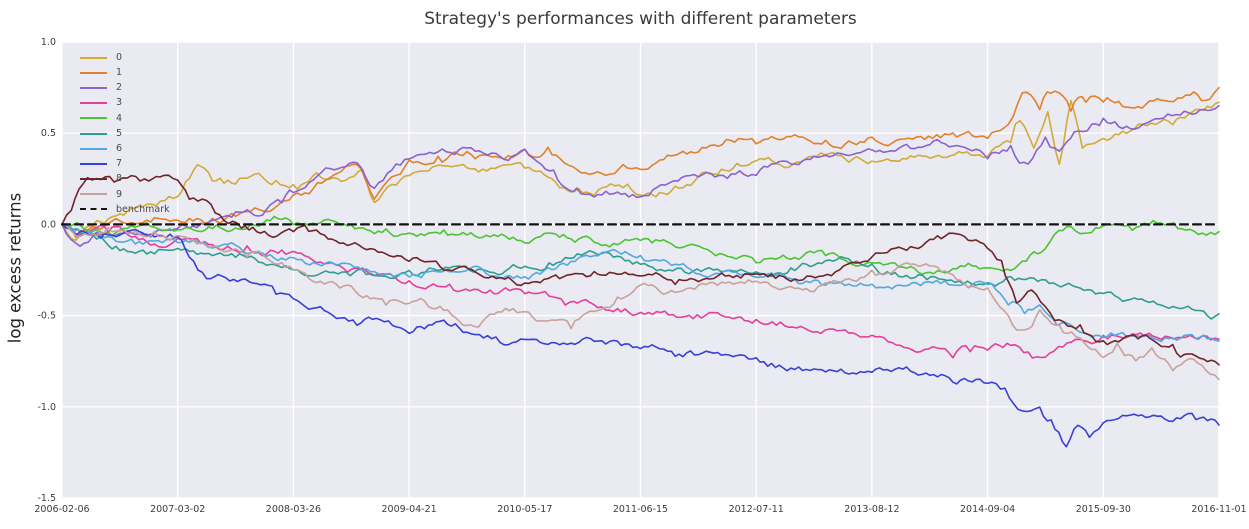 This screenshot has height=529, width=1249. What do you see at coordinates (756, 509) in the screenshot?
I see `x-tick-label: 2012-07-11` at bounding box center [756, 509].